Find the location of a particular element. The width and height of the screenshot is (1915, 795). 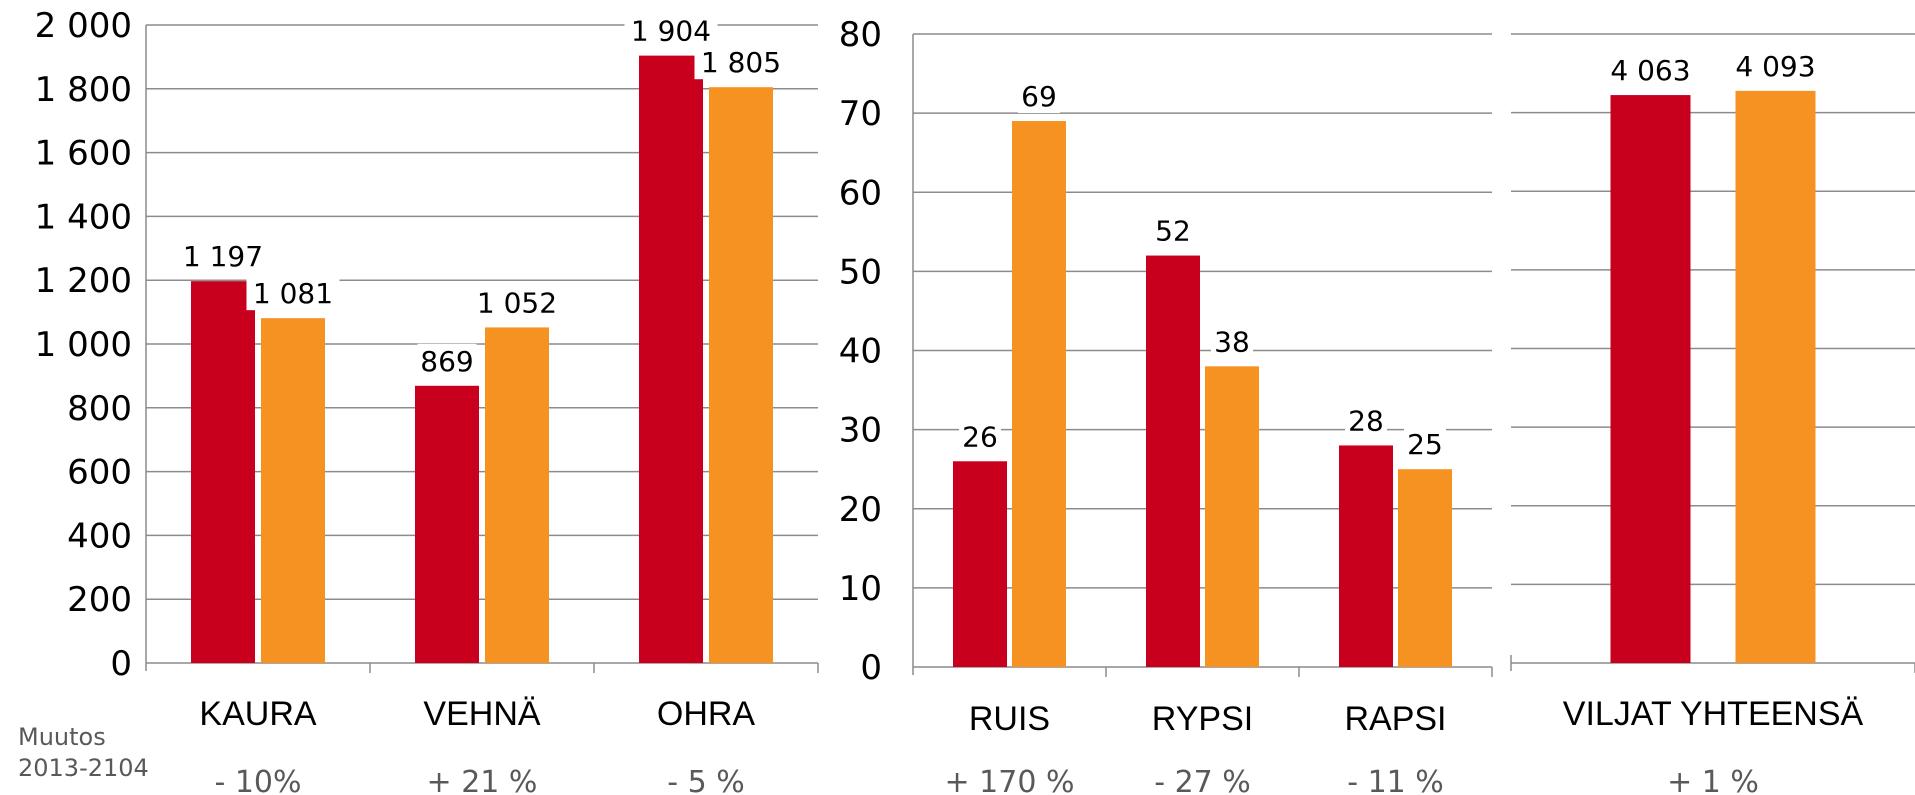

change-label-line2: 2013-2104 is located at coordinates (83, 768).